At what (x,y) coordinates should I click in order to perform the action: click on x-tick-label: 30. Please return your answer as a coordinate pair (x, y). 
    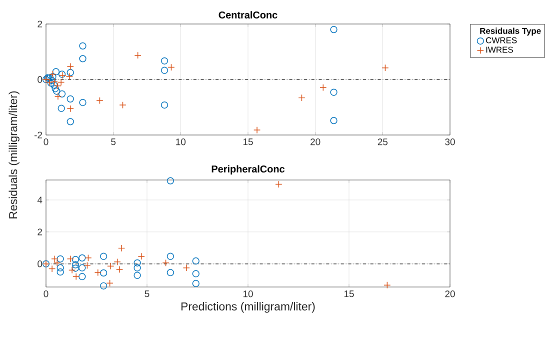
    Looking at the image, I should click on (450, 142).